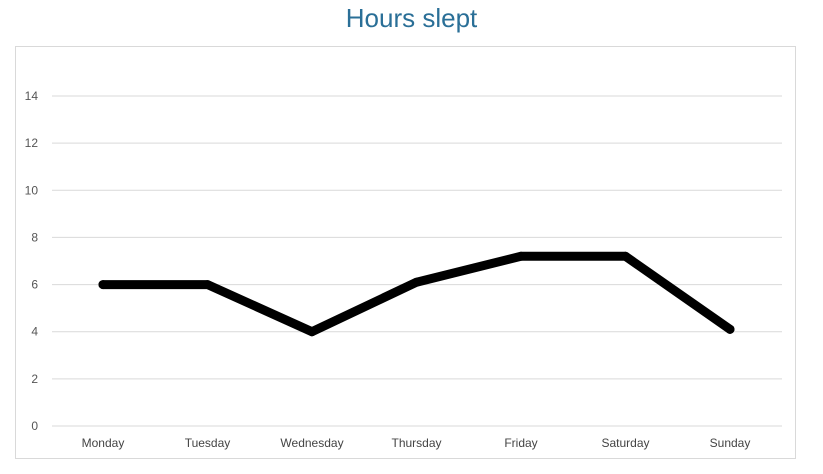 The height and width of the screenshot is (474, 823). What do you see at coordinates (32, 190) in the screenshot?
I see `y-tick-label: 10` at bounding box center [32, 190].